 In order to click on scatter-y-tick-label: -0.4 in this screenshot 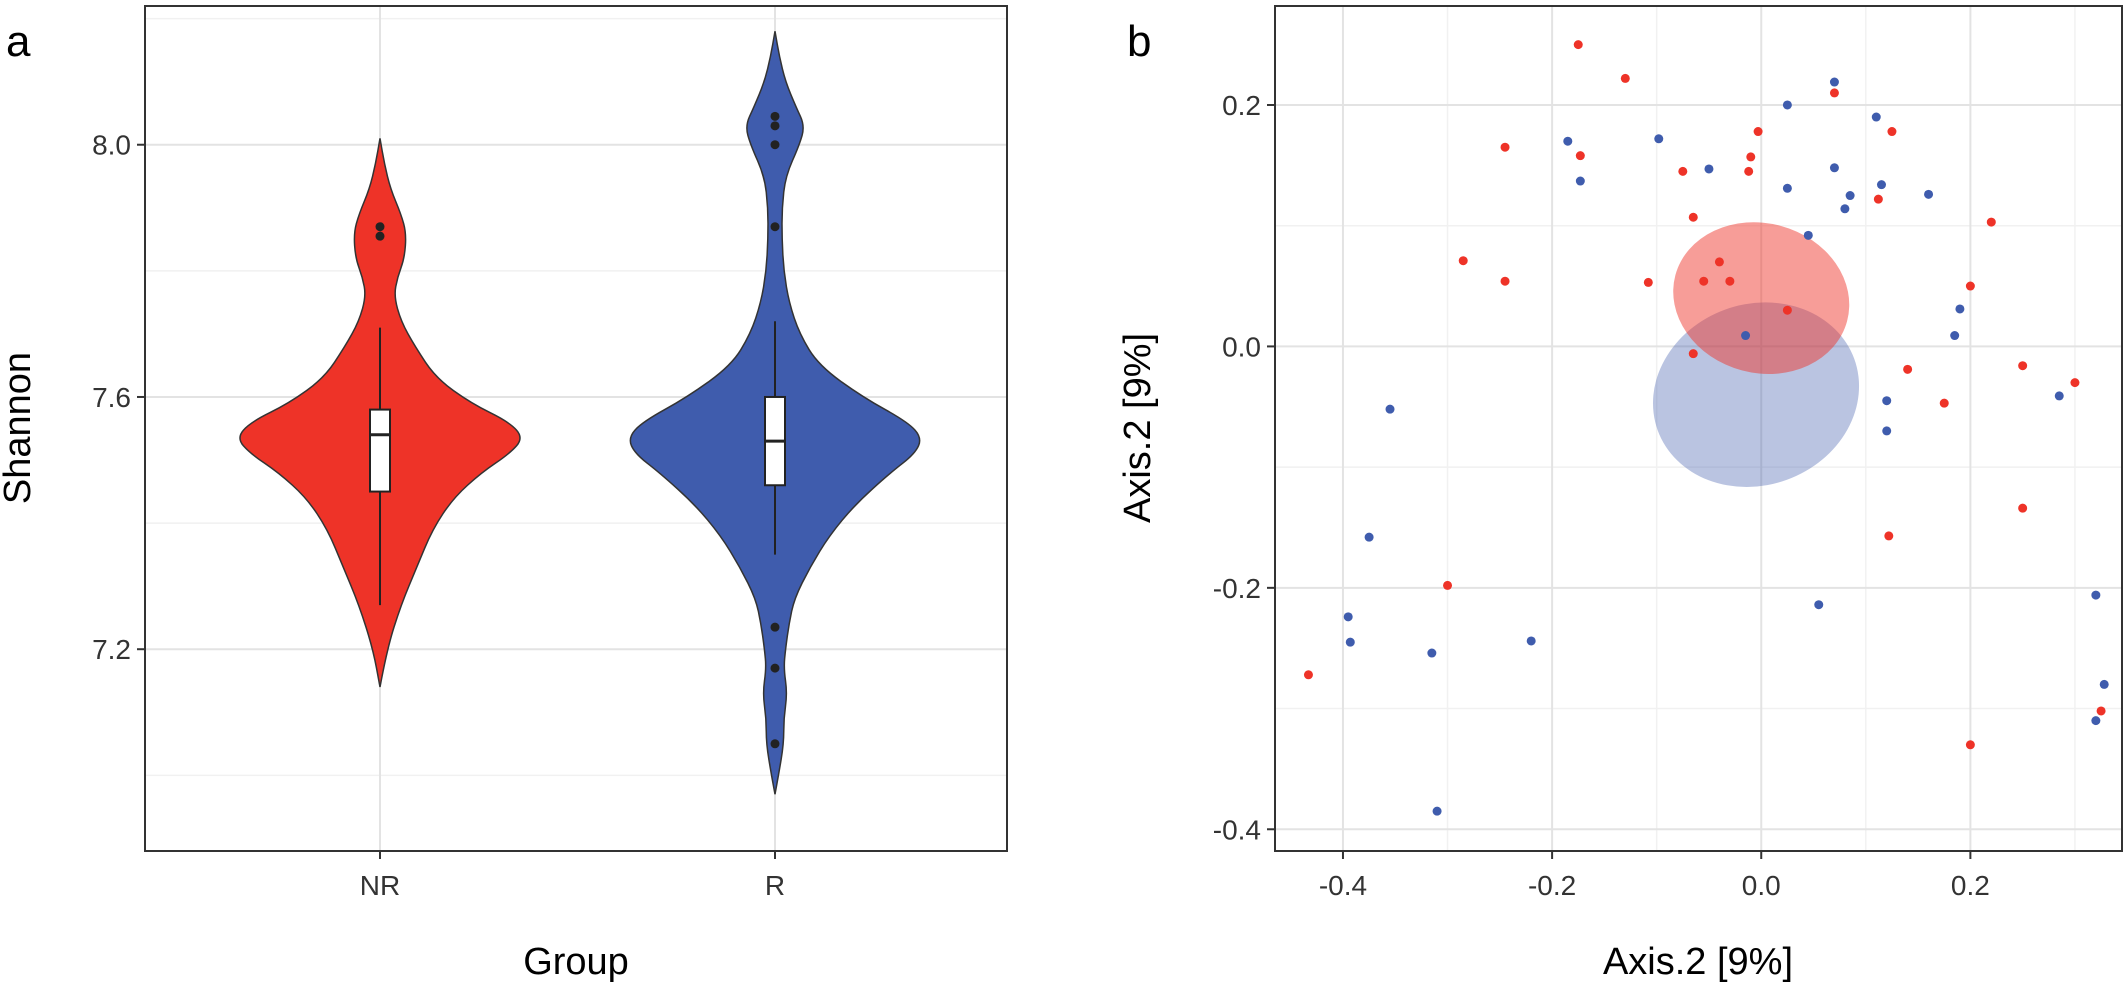, I will do `click(1237, 829)`.